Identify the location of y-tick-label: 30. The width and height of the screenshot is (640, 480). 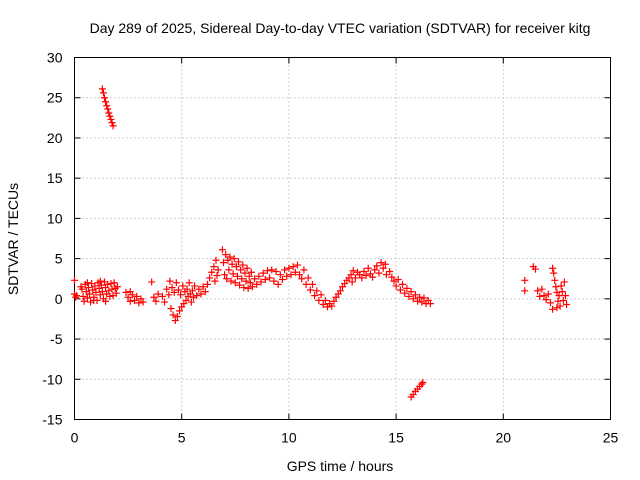
(55, 58).